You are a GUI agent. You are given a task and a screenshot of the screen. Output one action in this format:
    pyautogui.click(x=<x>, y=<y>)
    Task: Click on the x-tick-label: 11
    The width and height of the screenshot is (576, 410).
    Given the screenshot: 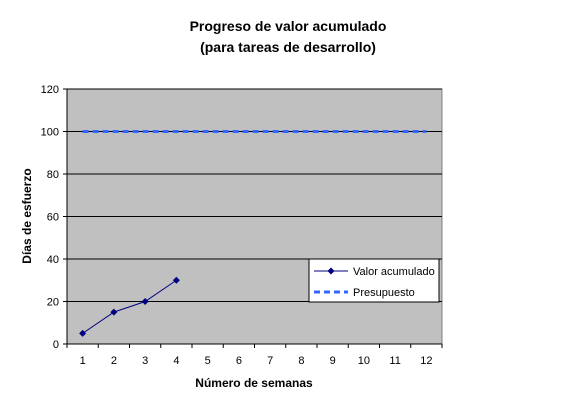 What is the action you would take?
    pyautogui.click(x=394, y=361)
    